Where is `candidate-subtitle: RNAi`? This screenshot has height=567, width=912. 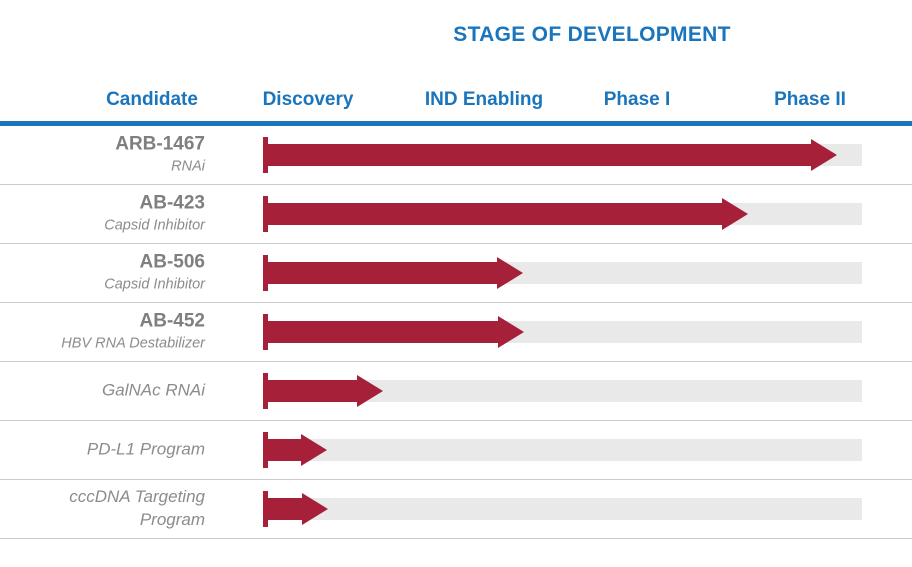
candidate-subtitle: RNAi is located at coordinates (188, 166).